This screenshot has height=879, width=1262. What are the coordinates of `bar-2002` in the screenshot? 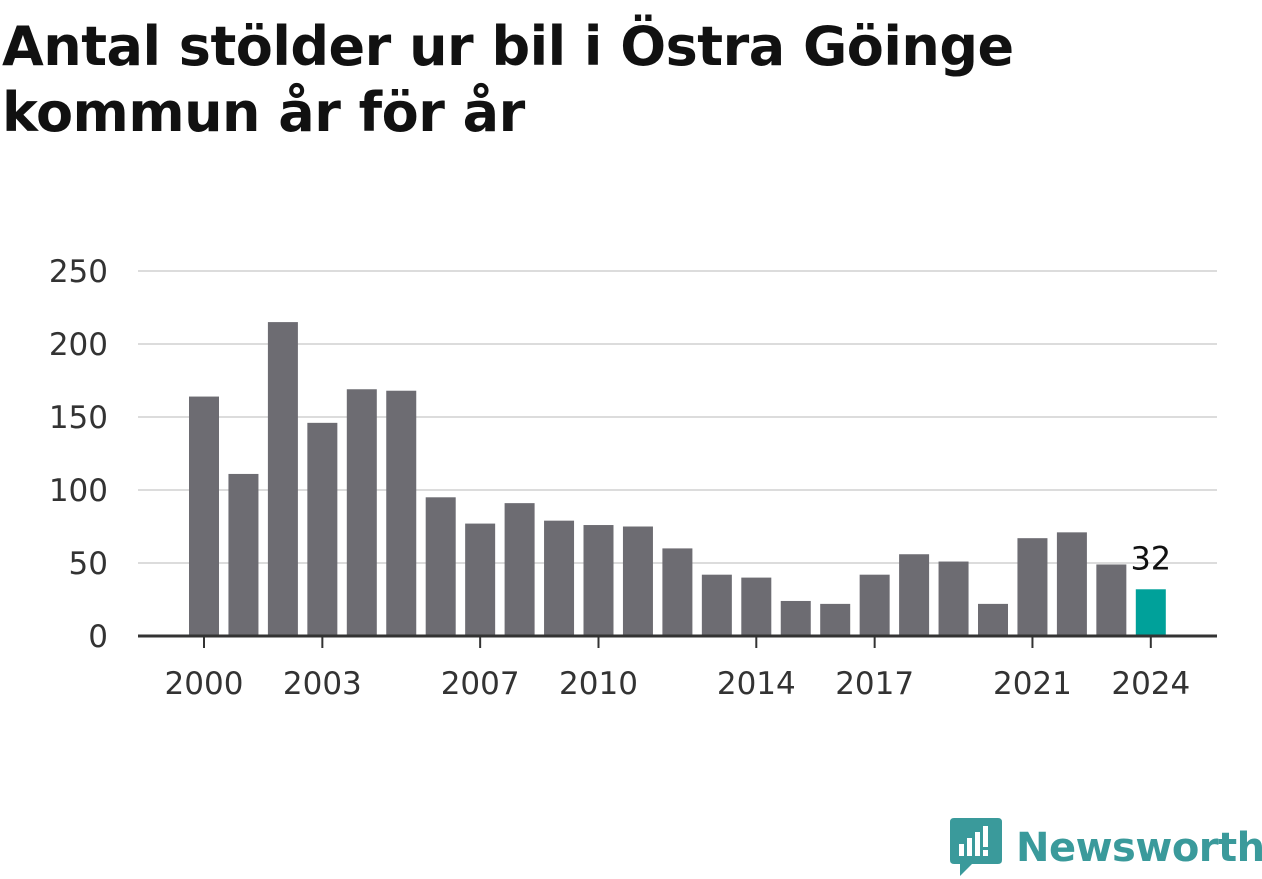 It's located at (282, 479).